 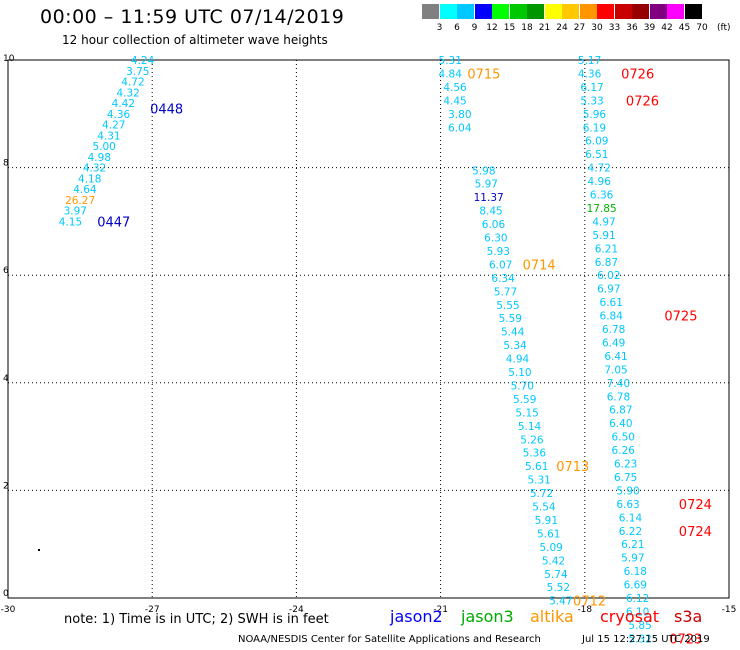 What do you see at coordinates (602, 209) in the screenshot?
I see `wave-height-value: 17.85` at bounding box center [602, 209].